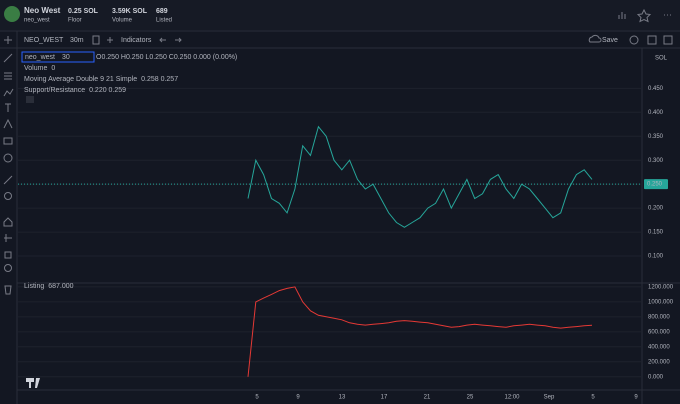 The image size is (680, 404). I want to click on x-tick-label: 13, so click(342, 398).